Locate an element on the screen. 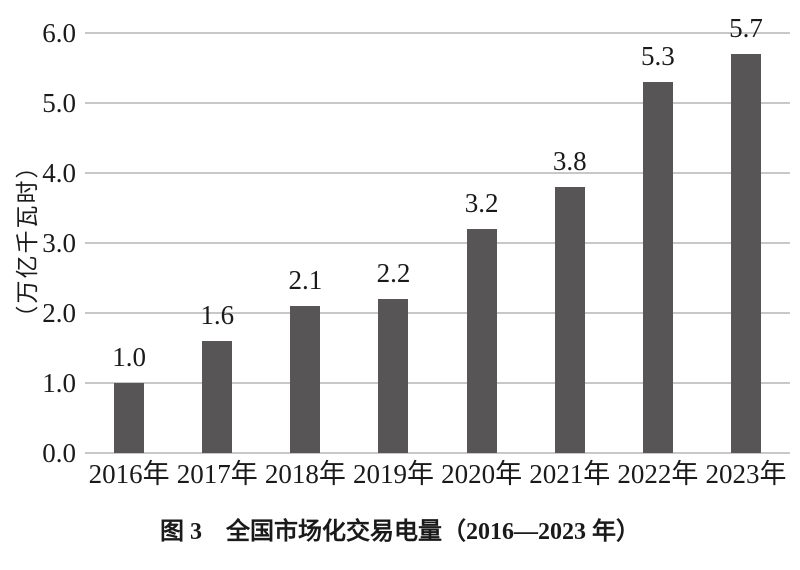  bar-column: 3.2 is located at coordinates (482, 243).